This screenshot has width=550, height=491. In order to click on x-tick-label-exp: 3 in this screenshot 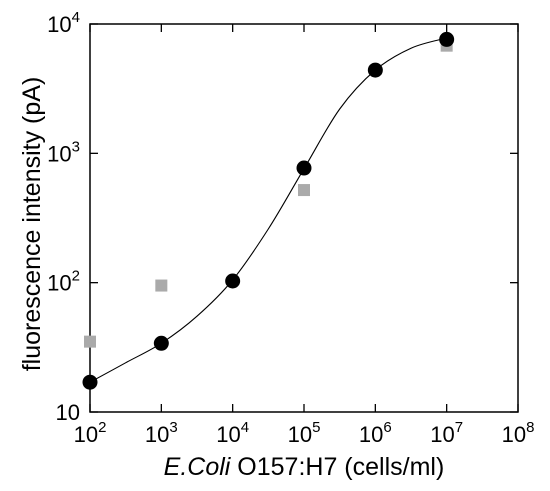, I will do `click(173, 427)`.